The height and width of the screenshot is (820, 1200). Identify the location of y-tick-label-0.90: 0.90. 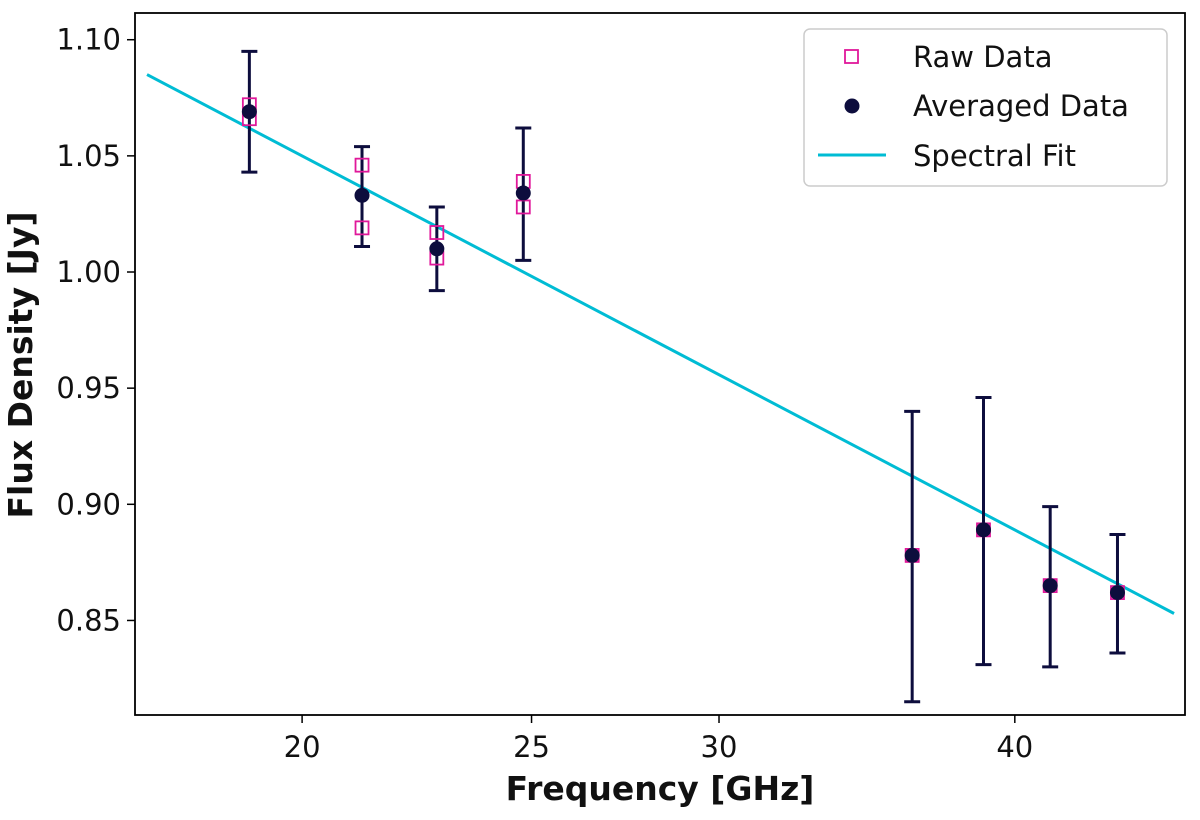
(88, 504).